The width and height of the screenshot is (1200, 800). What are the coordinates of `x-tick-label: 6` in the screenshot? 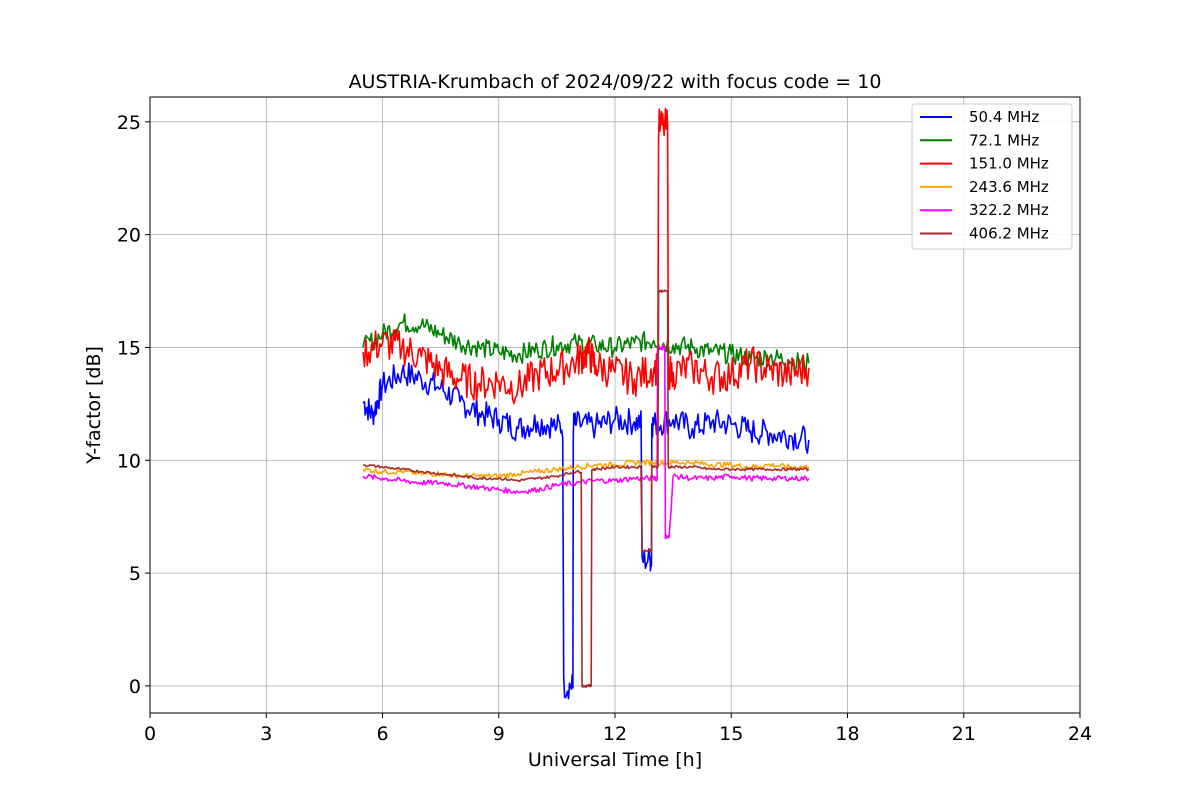 It's located at (382, 734).